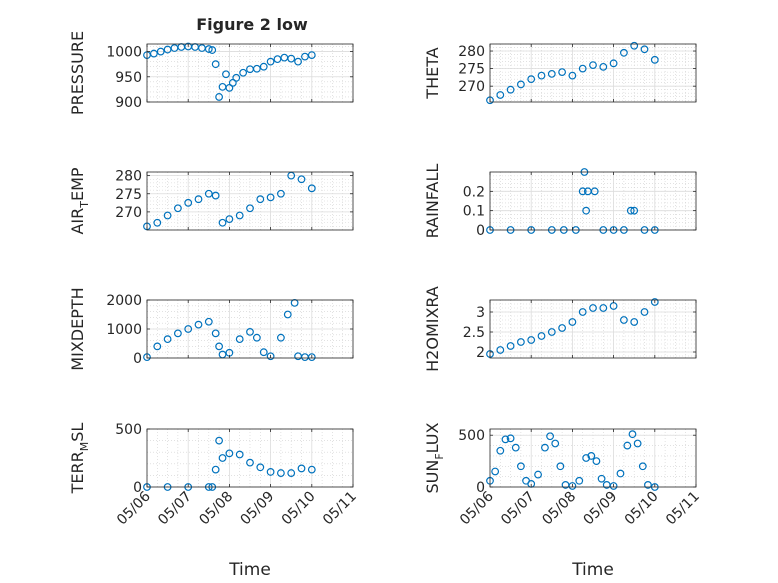 The width and height of the screenshot is (778, 583). I want to click on subplot-air-temp: 270 275 280 AIRTEMP, so click(211, 201).